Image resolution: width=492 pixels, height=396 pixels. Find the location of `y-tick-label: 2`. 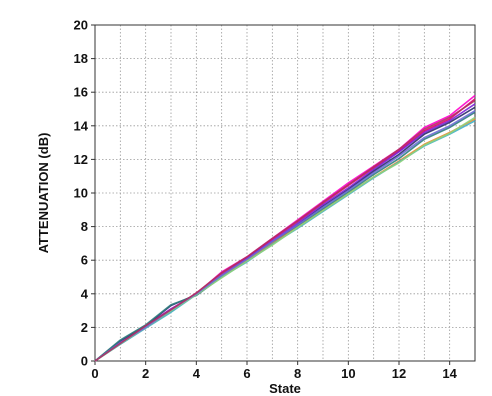

y-tick-label: 2 is located at coordinates (84, 327).